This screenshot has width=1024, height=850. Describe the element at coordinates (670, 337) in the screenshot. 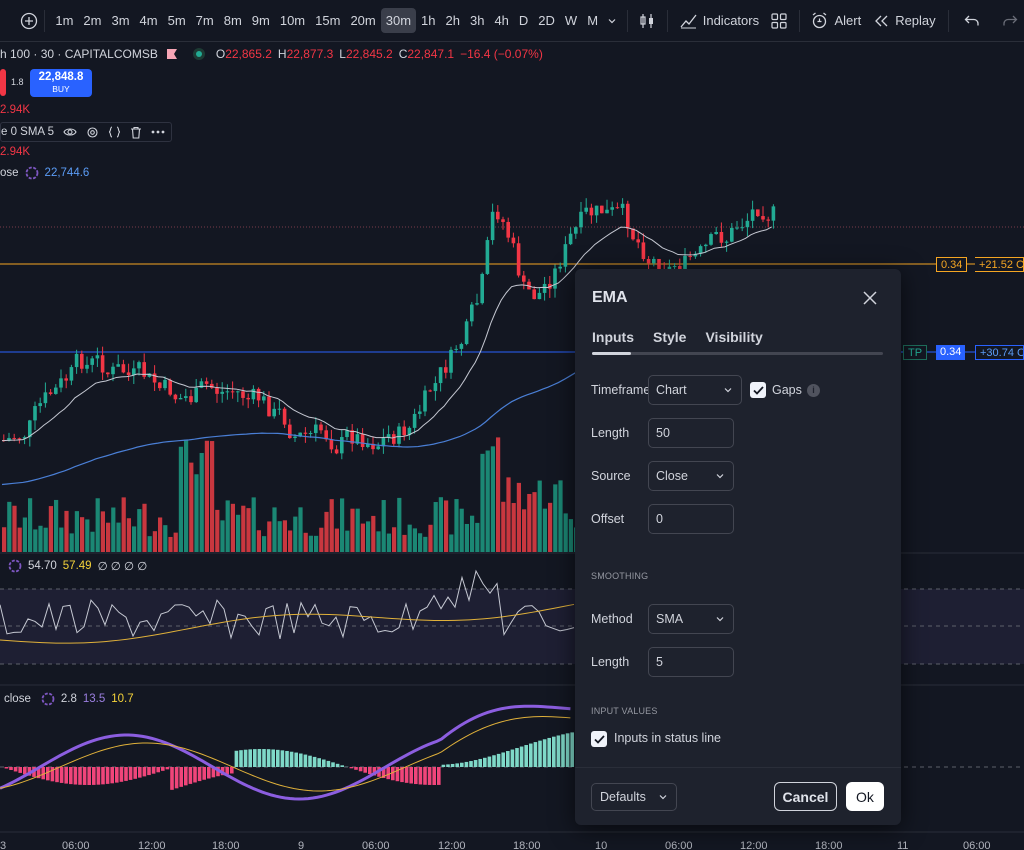

I see `tab-style: Style` at that location.